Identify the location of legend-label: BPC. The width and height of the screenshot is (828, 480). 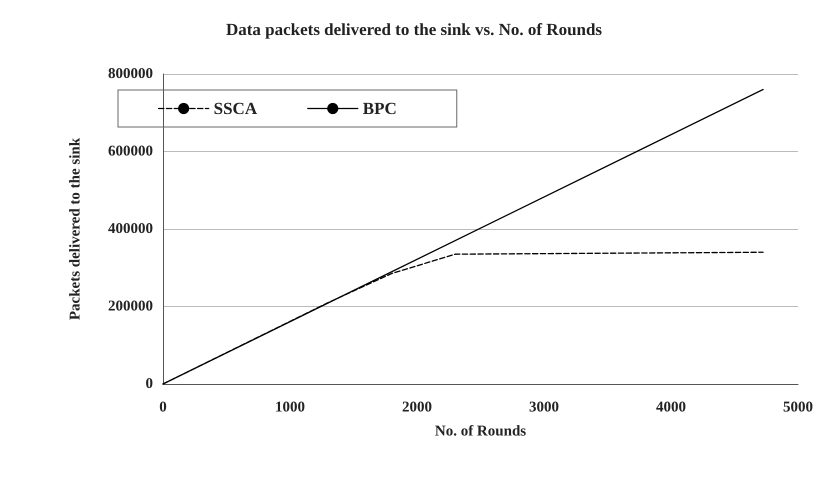
(379, 108).